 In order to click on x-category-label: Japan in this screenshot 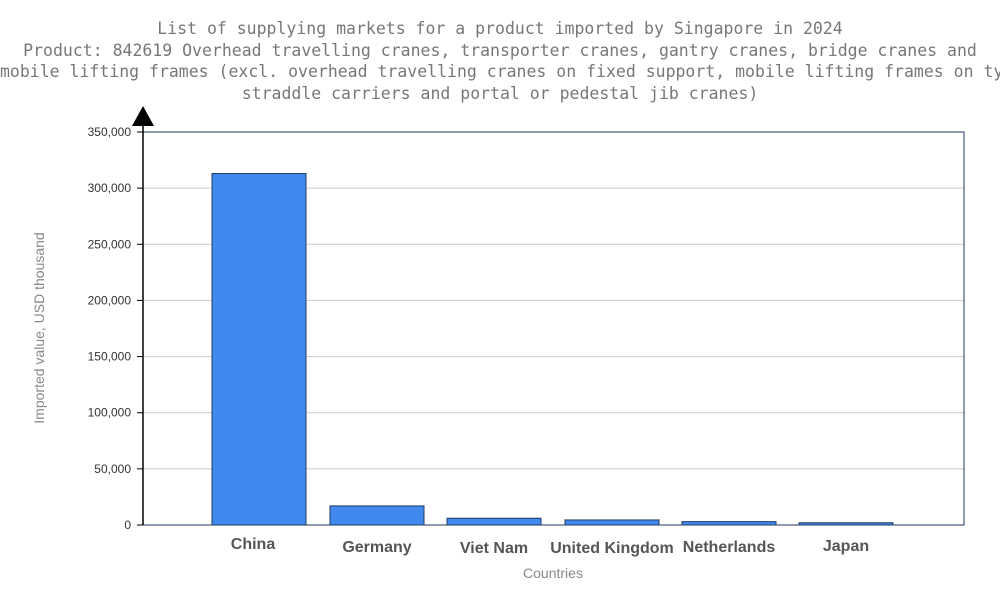, I will do `click(846, 546)`.